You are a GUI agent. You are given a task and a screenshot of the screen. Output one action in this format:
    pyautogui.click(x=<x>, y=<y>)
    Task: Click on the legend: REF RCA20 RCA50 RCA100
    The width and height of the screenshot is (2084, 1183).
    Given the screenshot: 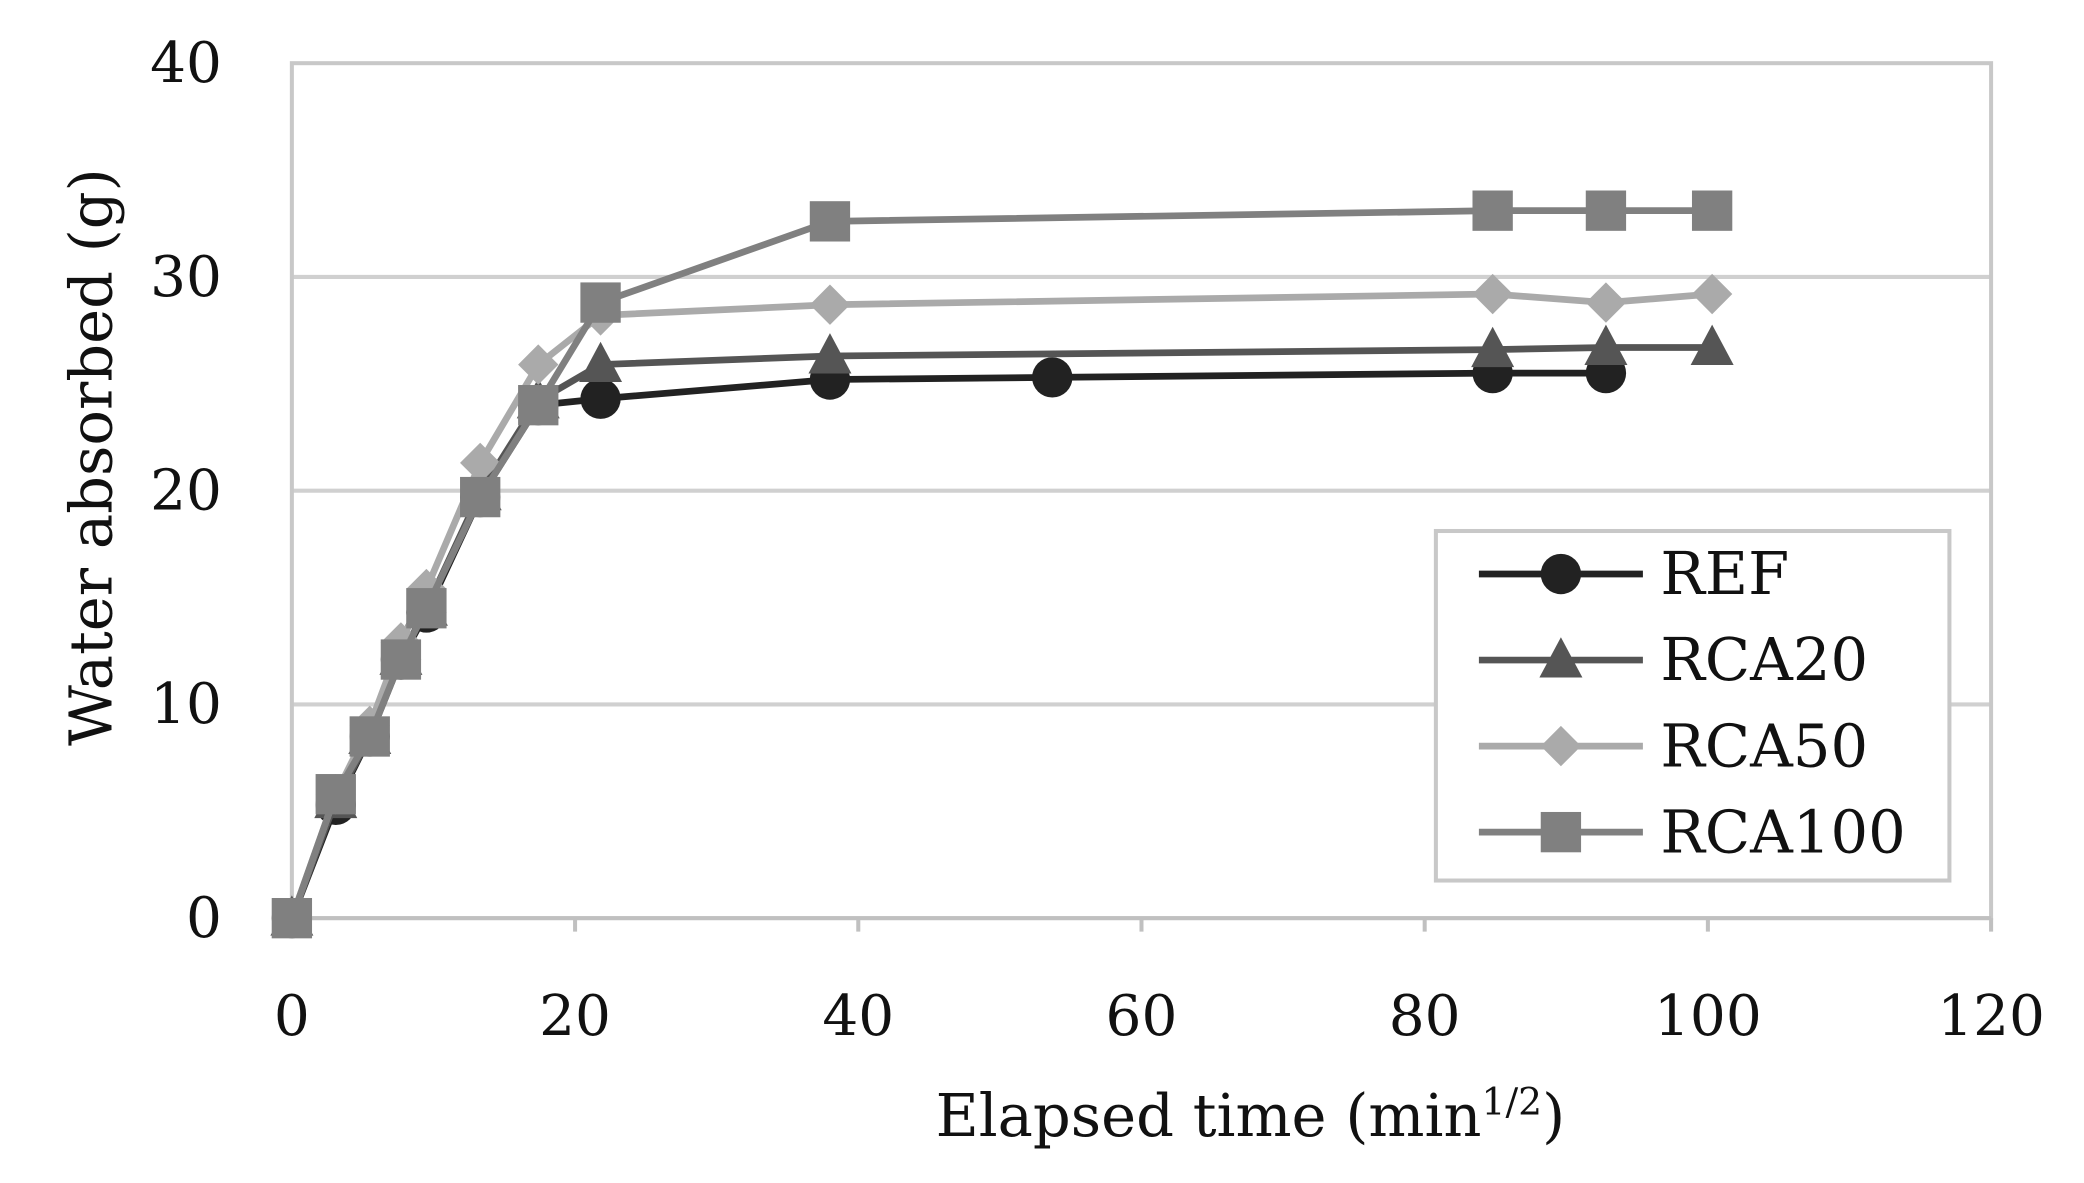 What is the action you would take?
    pyautogui.click(x=1692, y=705)
    